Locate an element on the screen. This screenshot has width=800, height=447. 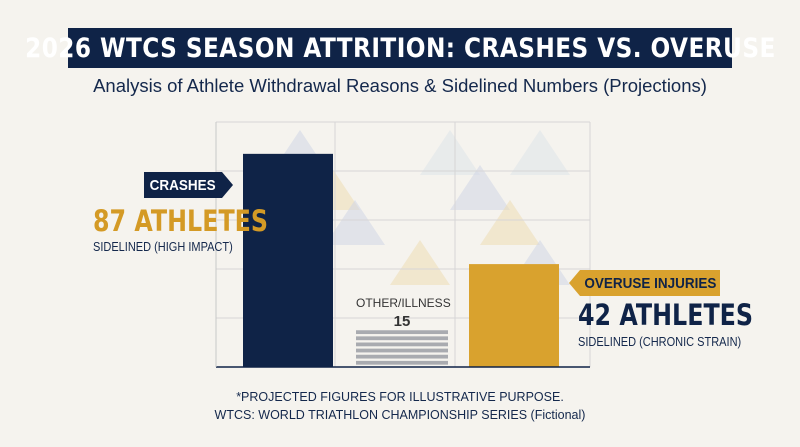
other-illness-value: 15 is located at coordinates (402, 321).